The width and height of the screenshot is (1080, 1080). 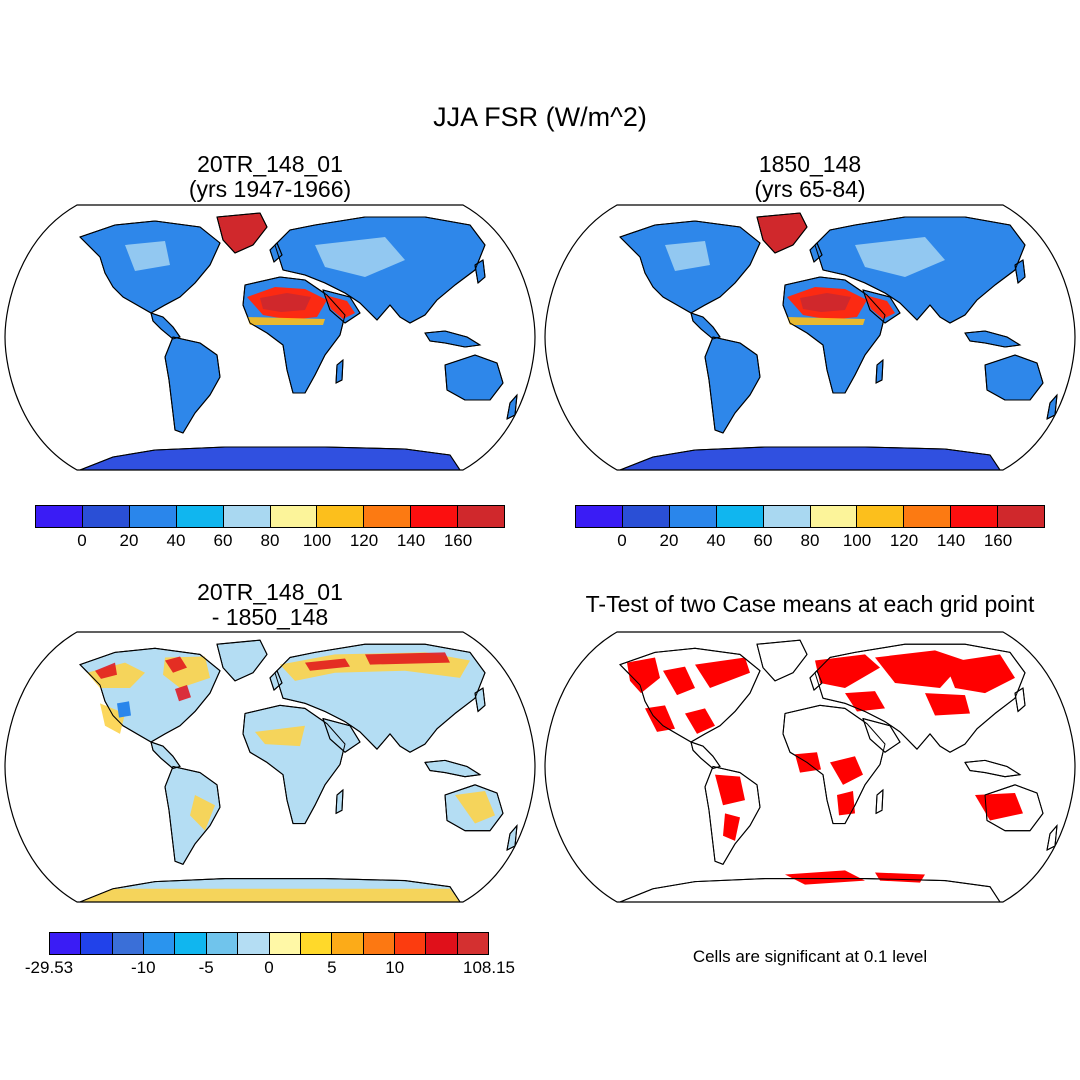 I want to click on panel-2-title: 1850_148 (yrs 65-84), so click(x=810, y=177).